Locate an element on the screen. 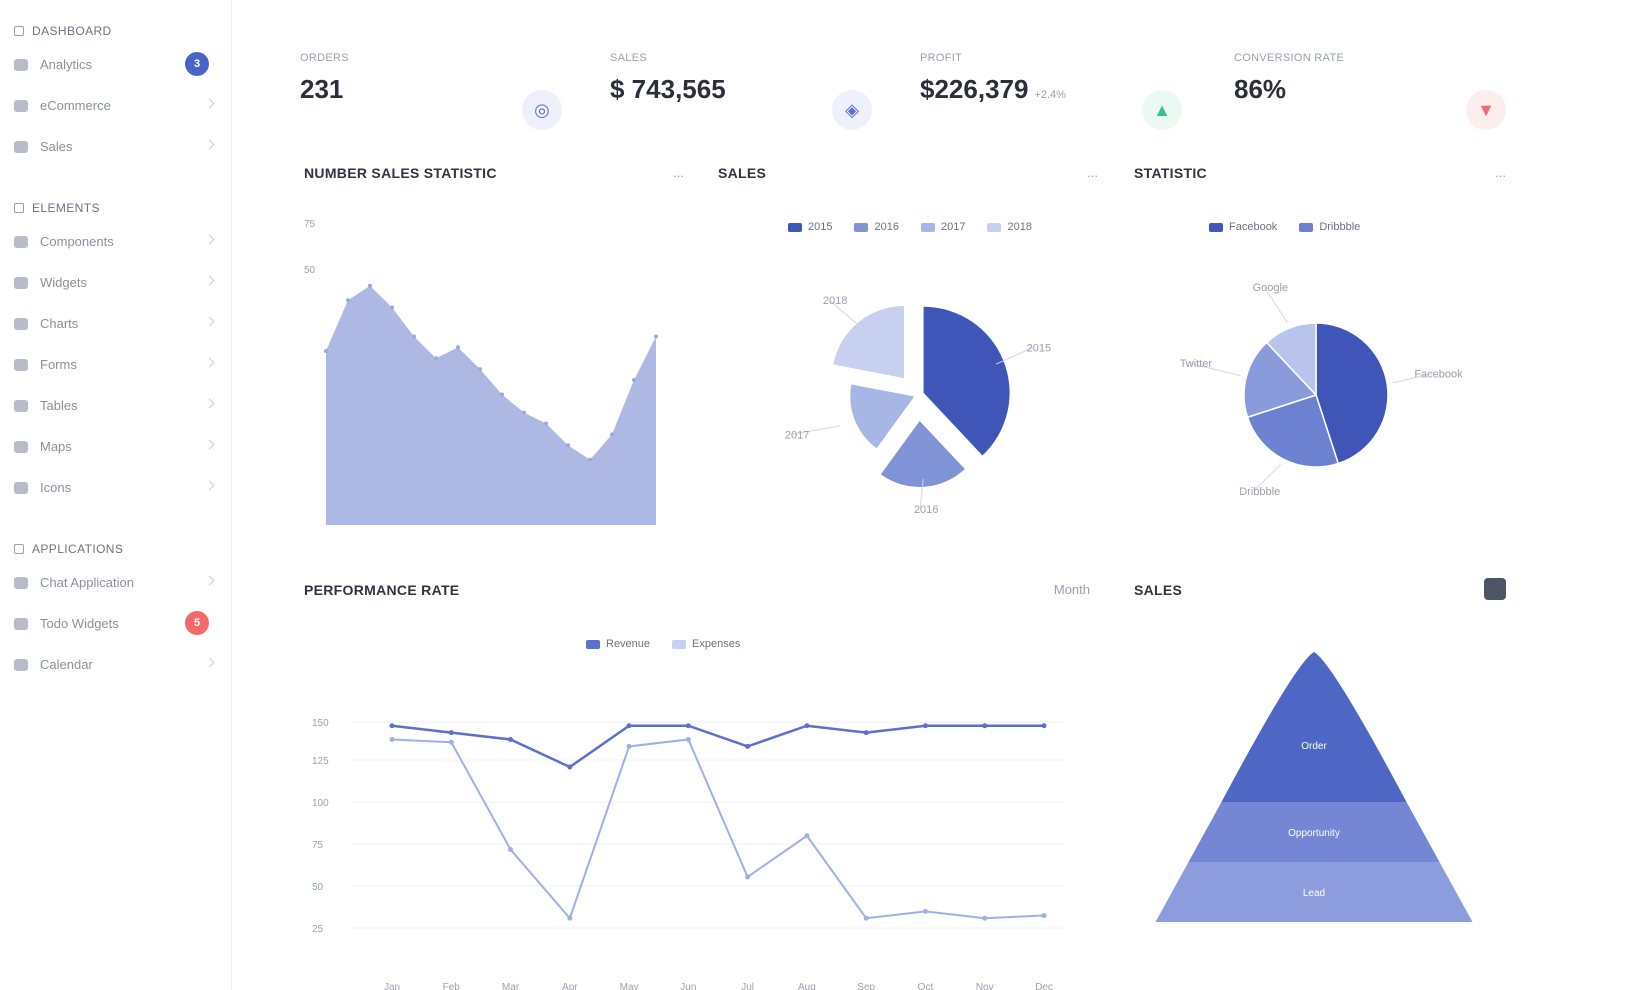 The image size is (1644, 990). sidebar-item: eCommerce is located at coordinates (115, 105).